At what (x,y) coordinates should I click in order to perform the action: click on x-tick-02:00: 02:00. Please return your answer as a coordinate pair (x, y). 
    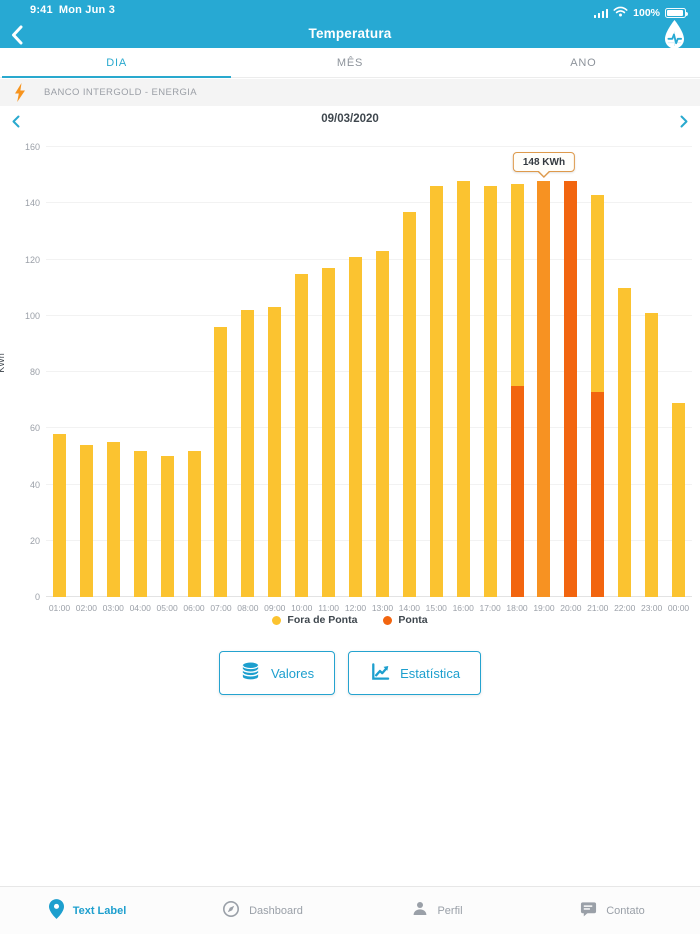
    Looking at the image, I should click on (86, 608).